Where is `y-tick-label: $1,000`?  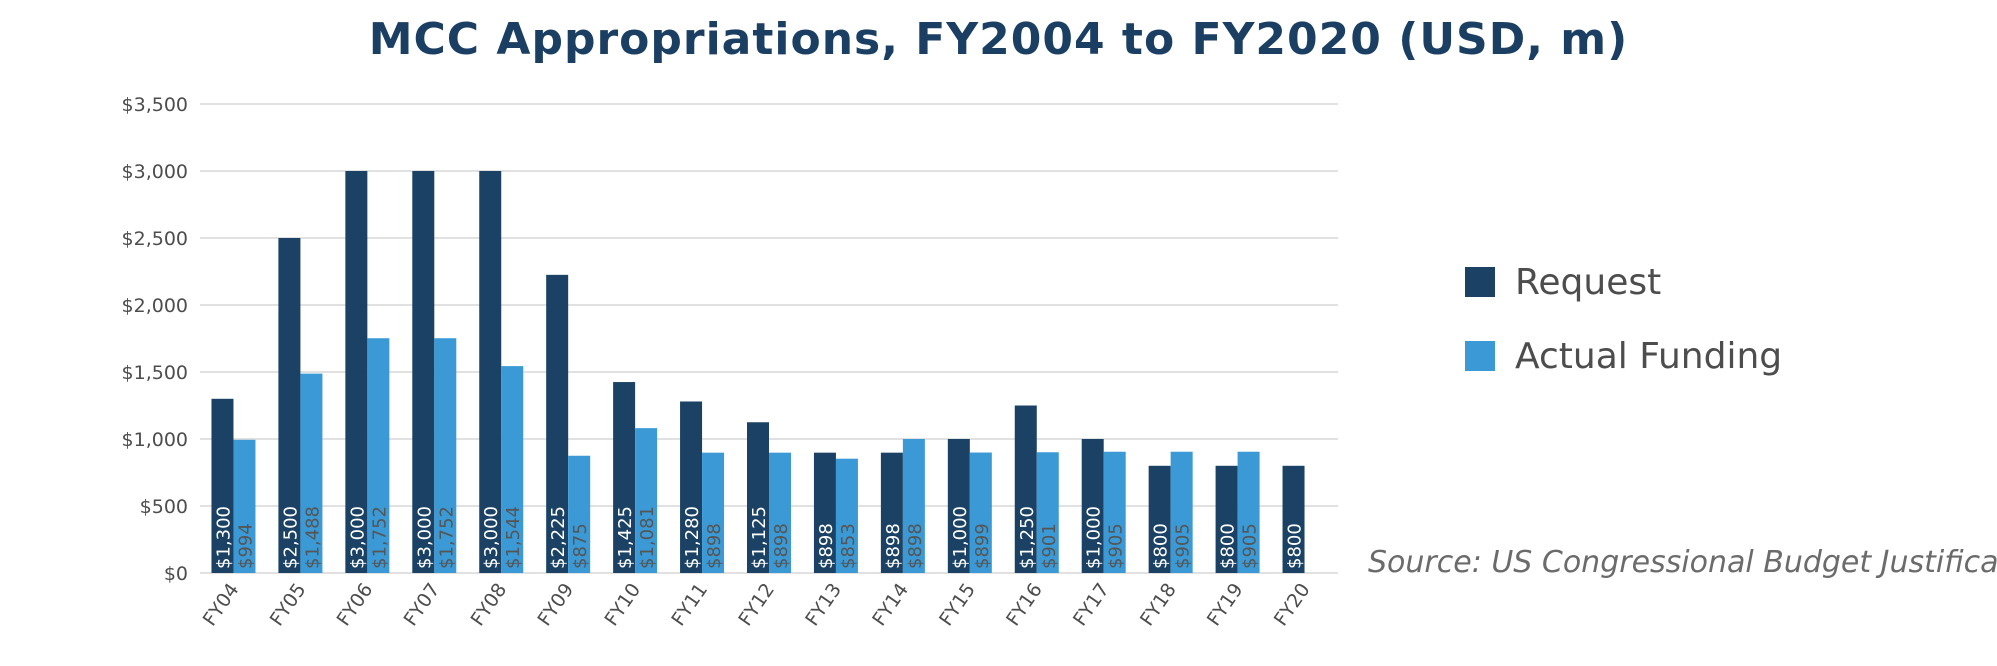 y-tick-label: $1,000 is located at coordinates (155, 440).